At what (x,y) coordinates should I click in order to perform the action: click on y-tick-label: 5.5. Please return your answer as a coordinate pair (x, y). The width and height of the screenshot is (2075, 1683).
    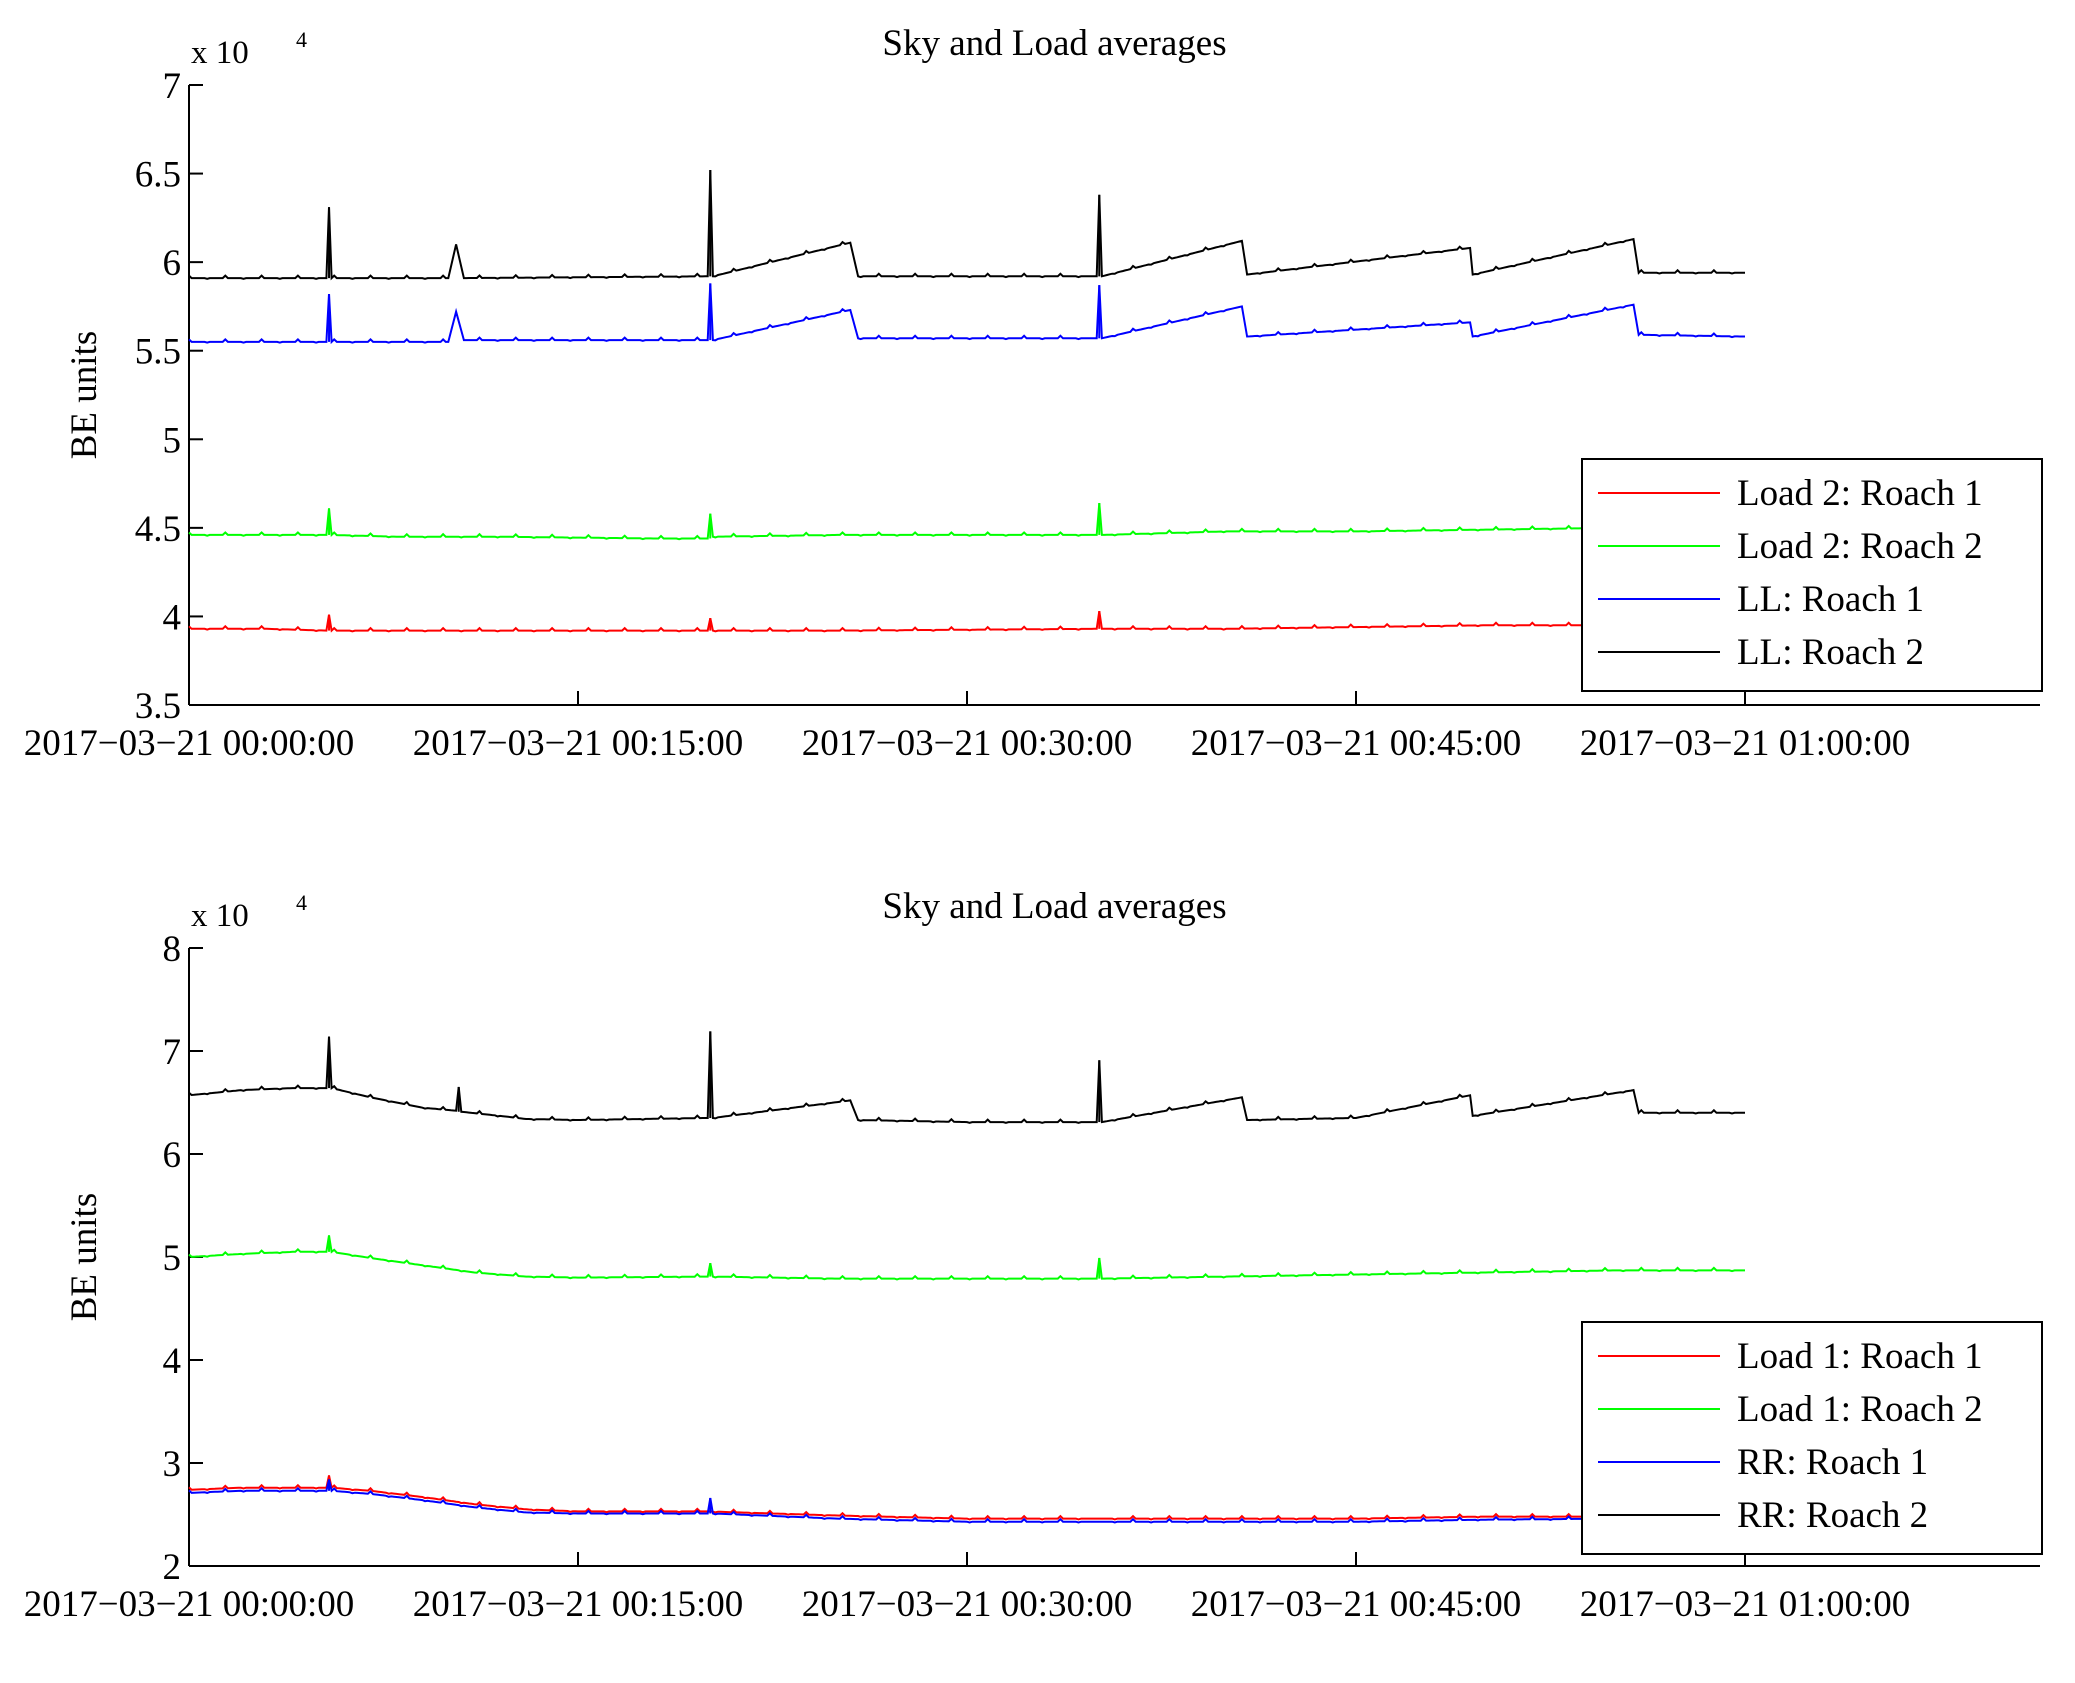
    Looking at the image, I should click on (158, 352).